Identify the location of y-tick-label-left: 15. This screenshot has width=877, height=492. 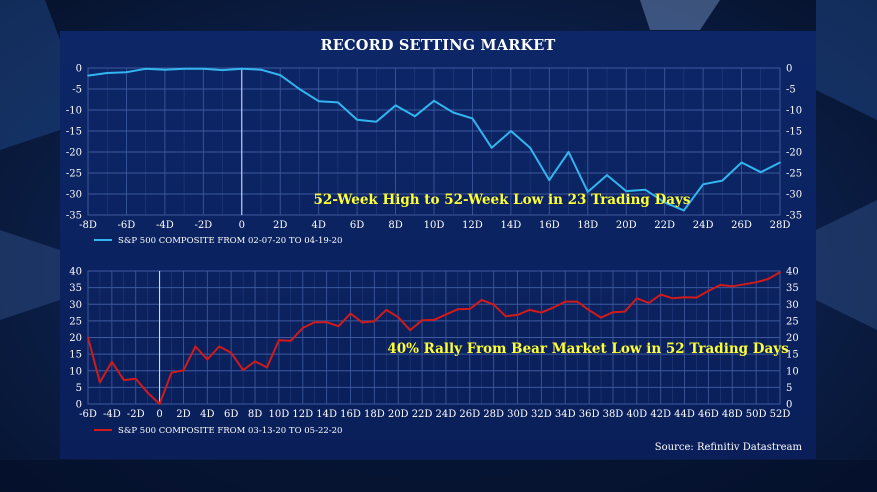
(75, 355).